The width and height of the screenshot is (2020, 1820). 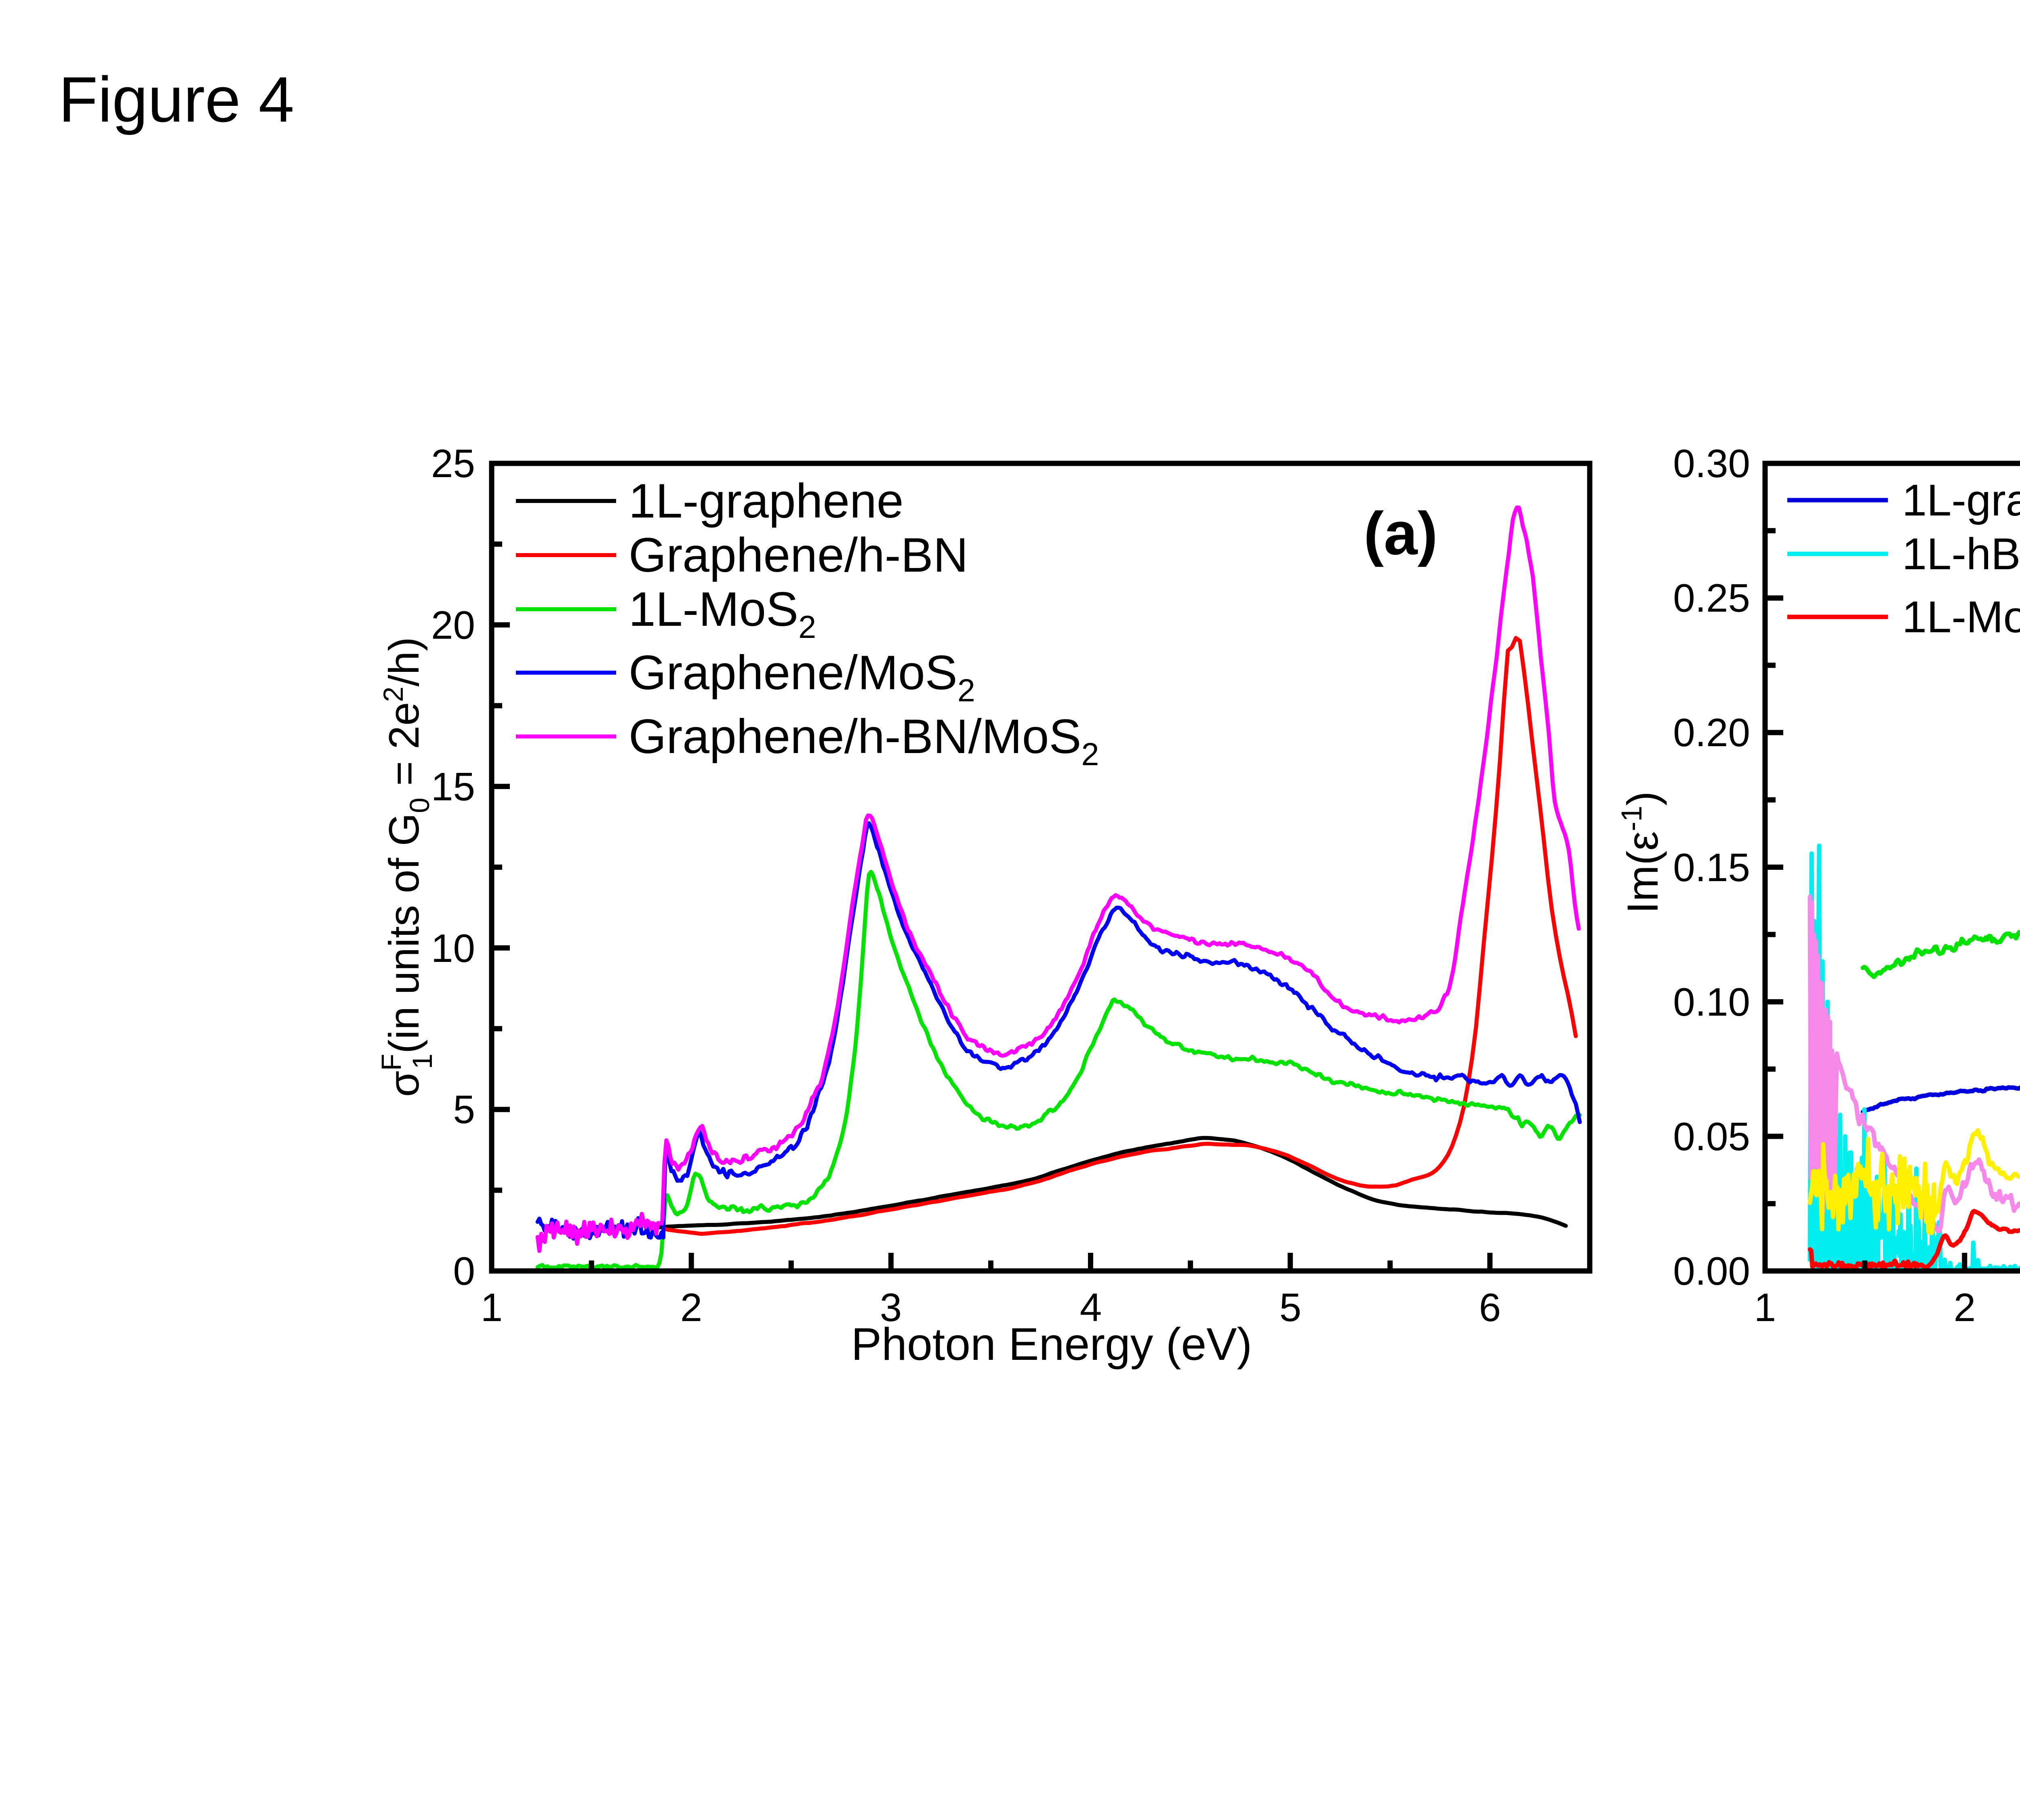 I want to click on svg-text: Photon Energy (eV), so click(x=1051, y=1344).